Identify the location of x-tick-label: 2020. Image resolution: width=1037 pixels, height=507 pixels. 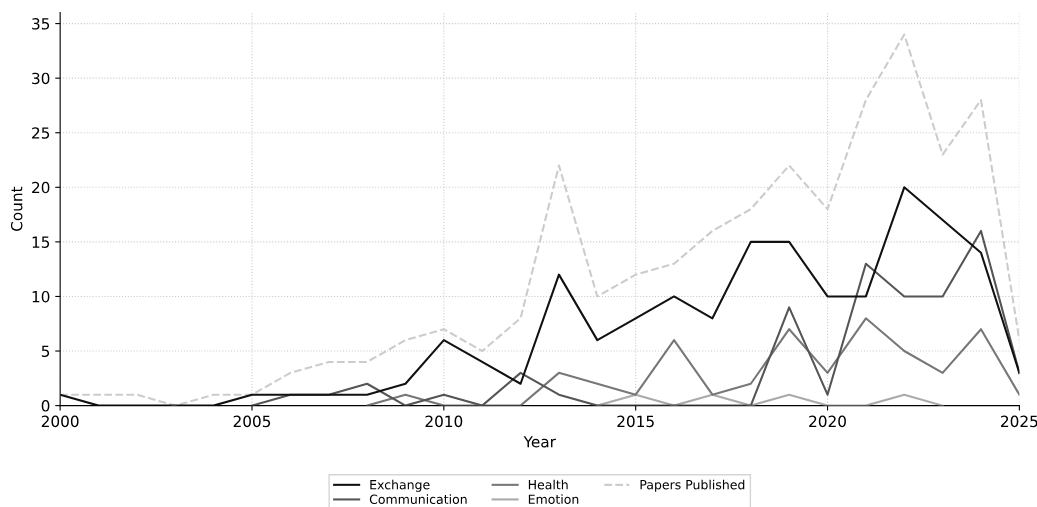
(827, 421).